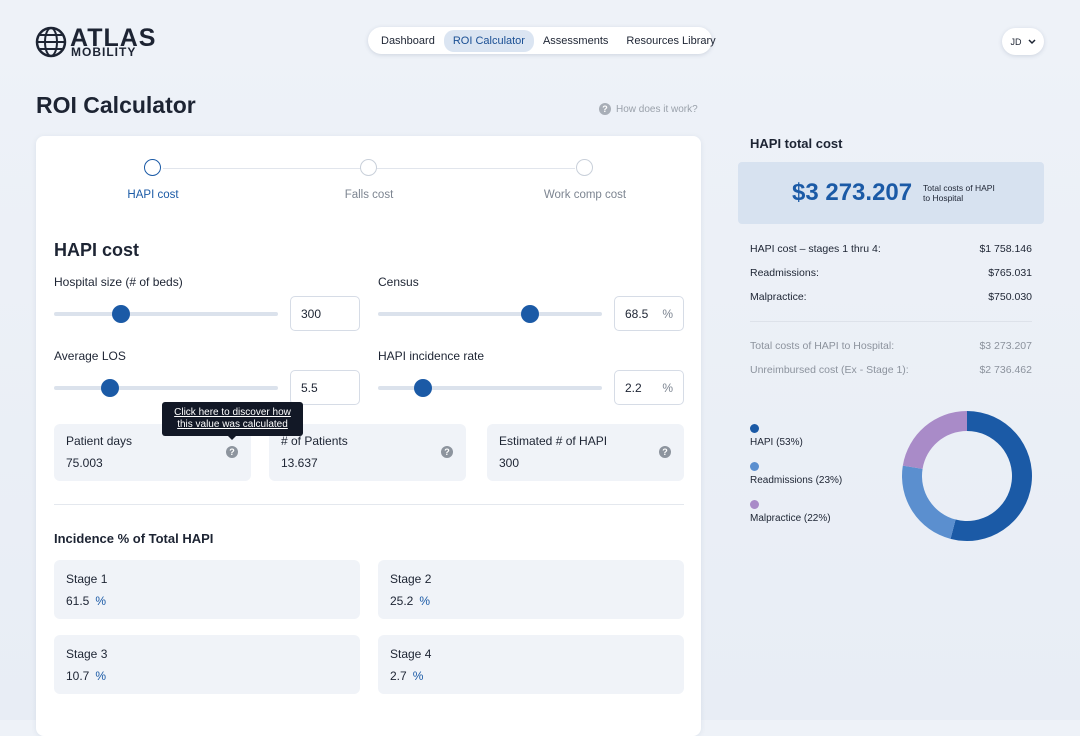  I want to click on stage-label: Stage 3, so click(87, 654).